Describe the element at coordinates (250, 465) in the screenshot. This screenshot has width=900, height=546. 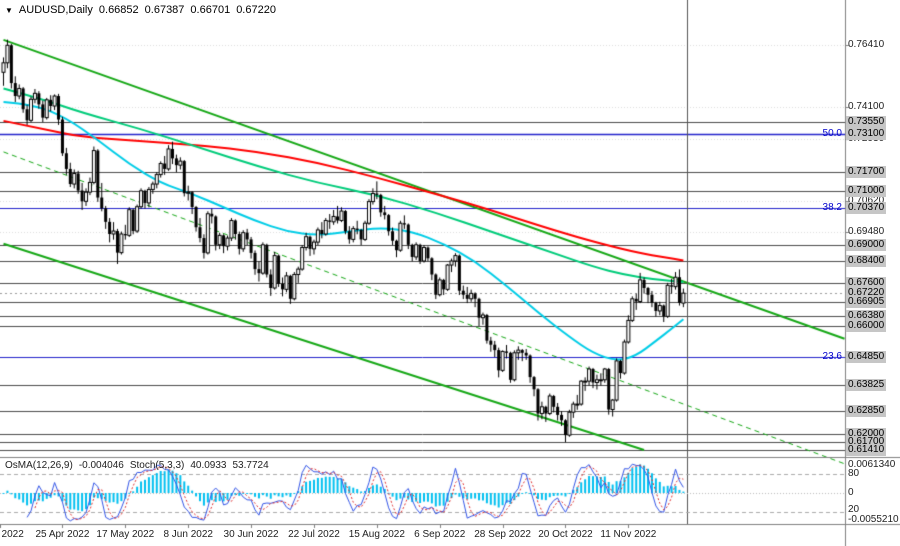
I see `stoch-d-value: 53.7724` at that location.